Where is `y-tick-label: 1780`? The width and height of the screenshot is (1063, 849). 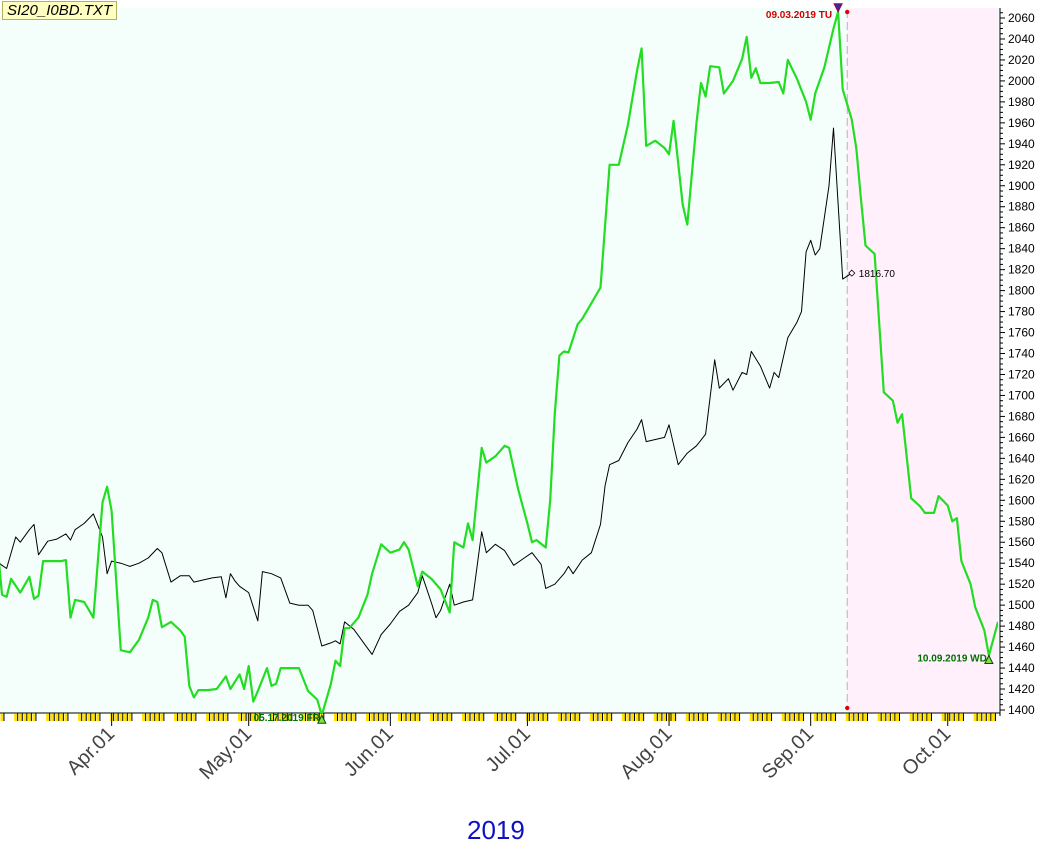 y-tick-label: 1780 is located at coordinates (1021, 312).